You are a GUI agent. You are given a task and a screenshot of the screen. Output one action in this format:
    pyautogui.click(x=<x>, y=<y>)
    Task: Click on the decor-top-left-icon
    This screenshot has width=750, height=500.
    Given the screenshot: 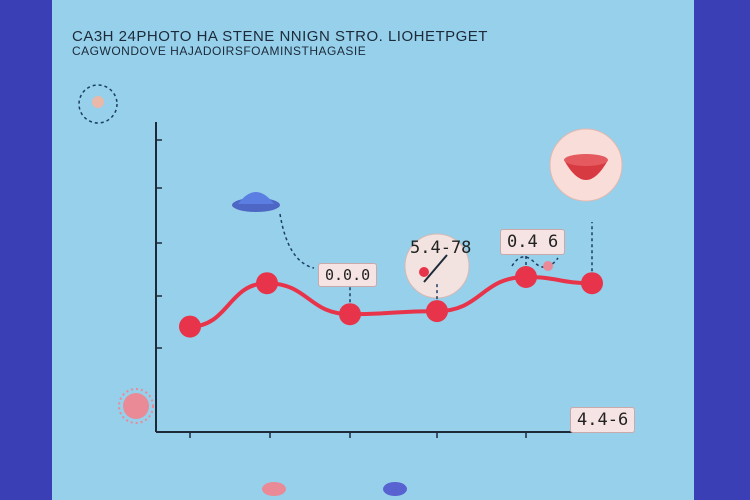 What is the action you would take?
    pyautogui.click(x=98, y=104)
    